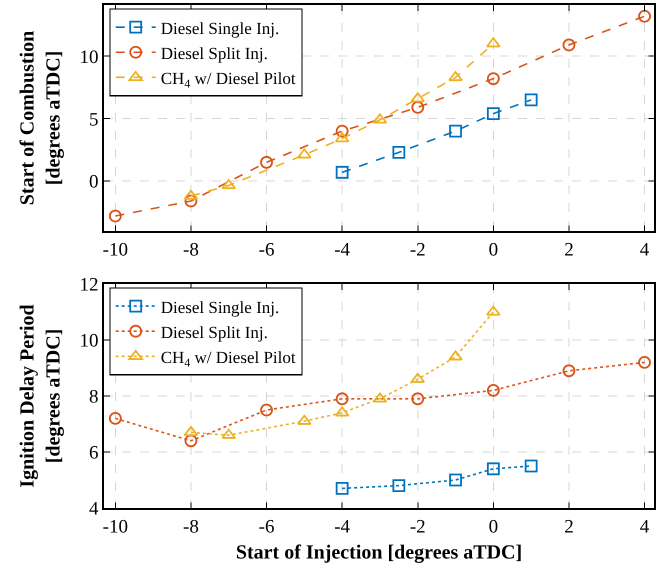 The width and height of the screenshot is (660, 575). I want to click on y-tick-label: 5, so click(93, 119).